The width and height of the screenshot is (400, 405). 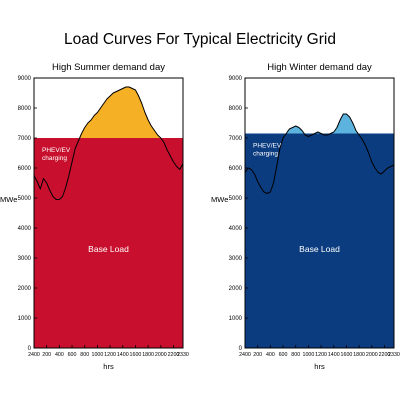 What do you see at coordinates (236, 289) in the screenshot?
I see `winter-ytick-label: 2000` at bounding box center [236, 289].